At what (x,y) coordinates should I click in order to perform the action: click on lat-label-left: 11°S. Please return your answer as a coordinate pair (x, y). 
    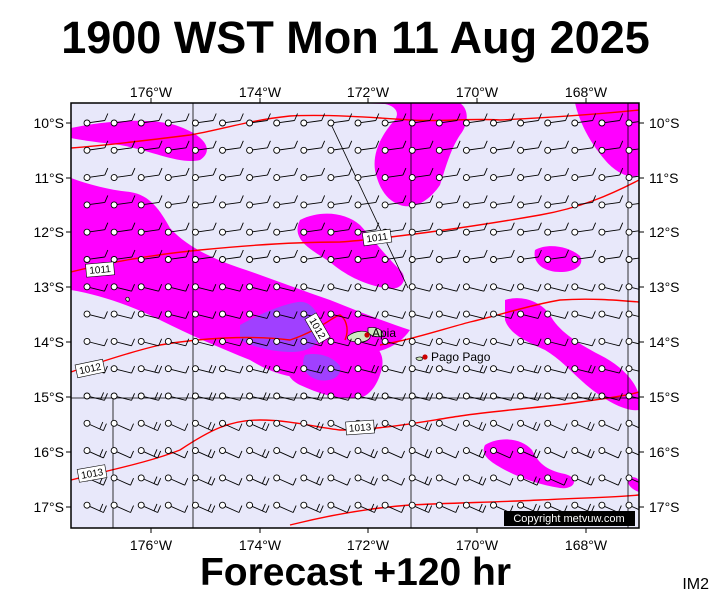
    Looking at the image, I should click on (49, 178).